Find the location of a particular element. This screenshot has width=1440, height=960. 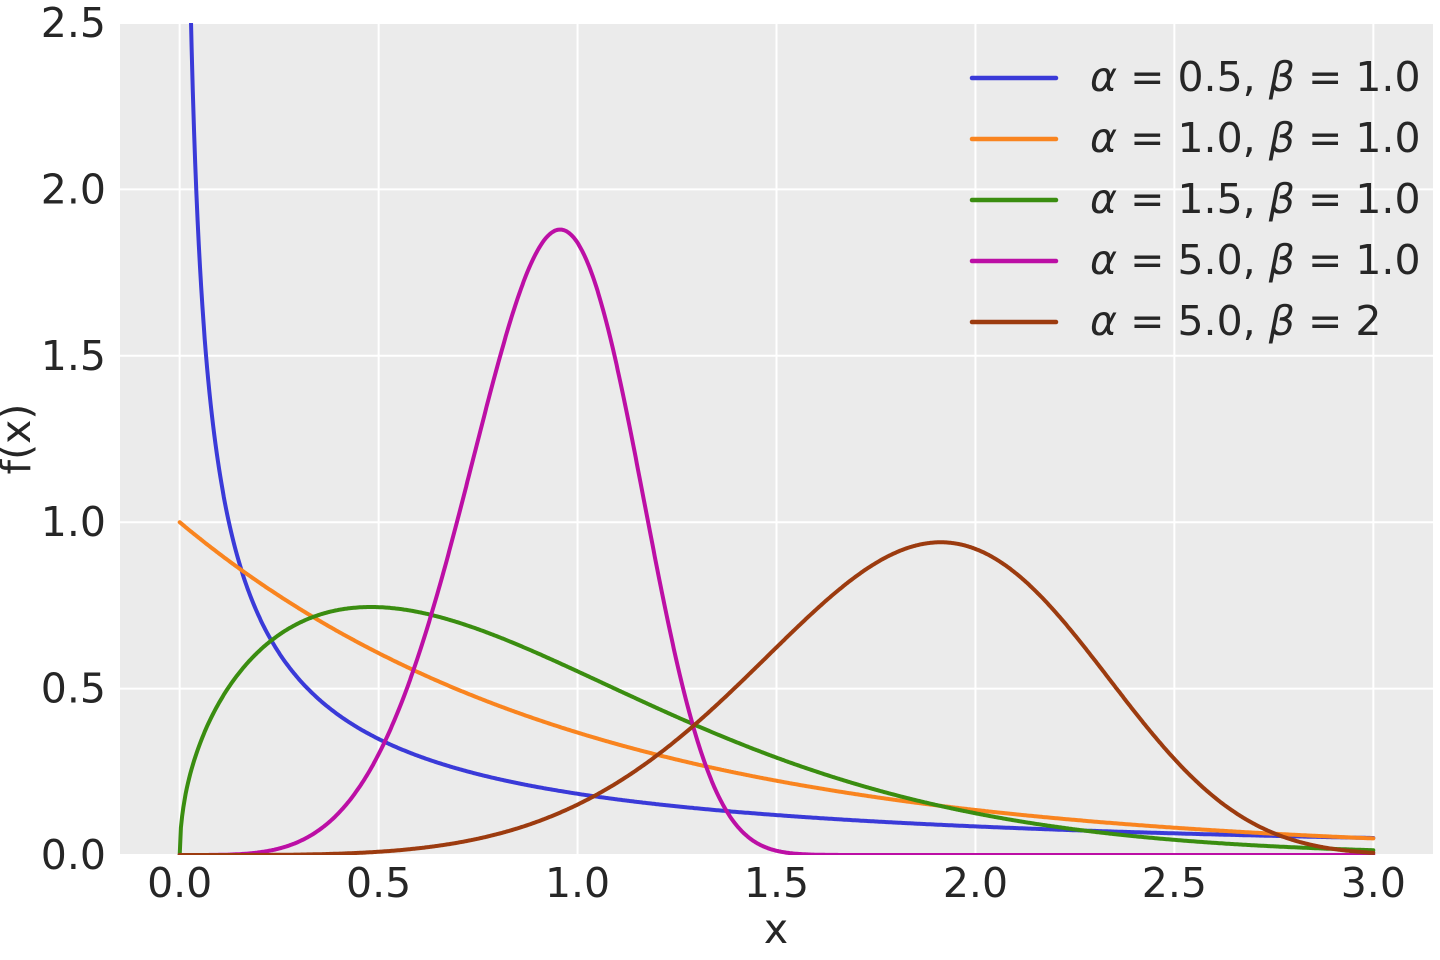

legend-item: α = 1.0, β = 1.0 is located at coordinates (1195, 138).